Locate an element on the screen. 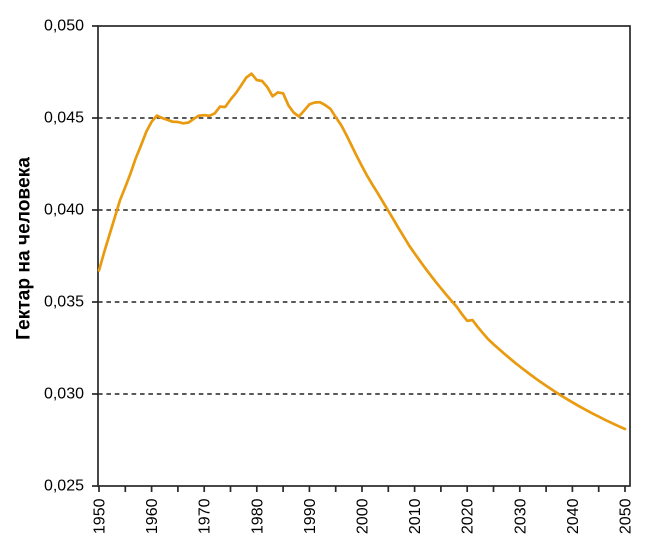 Image resolution: width=648 pixels, height=547 pixels. svg-text: 2040 is located at coordinates (573, 516).